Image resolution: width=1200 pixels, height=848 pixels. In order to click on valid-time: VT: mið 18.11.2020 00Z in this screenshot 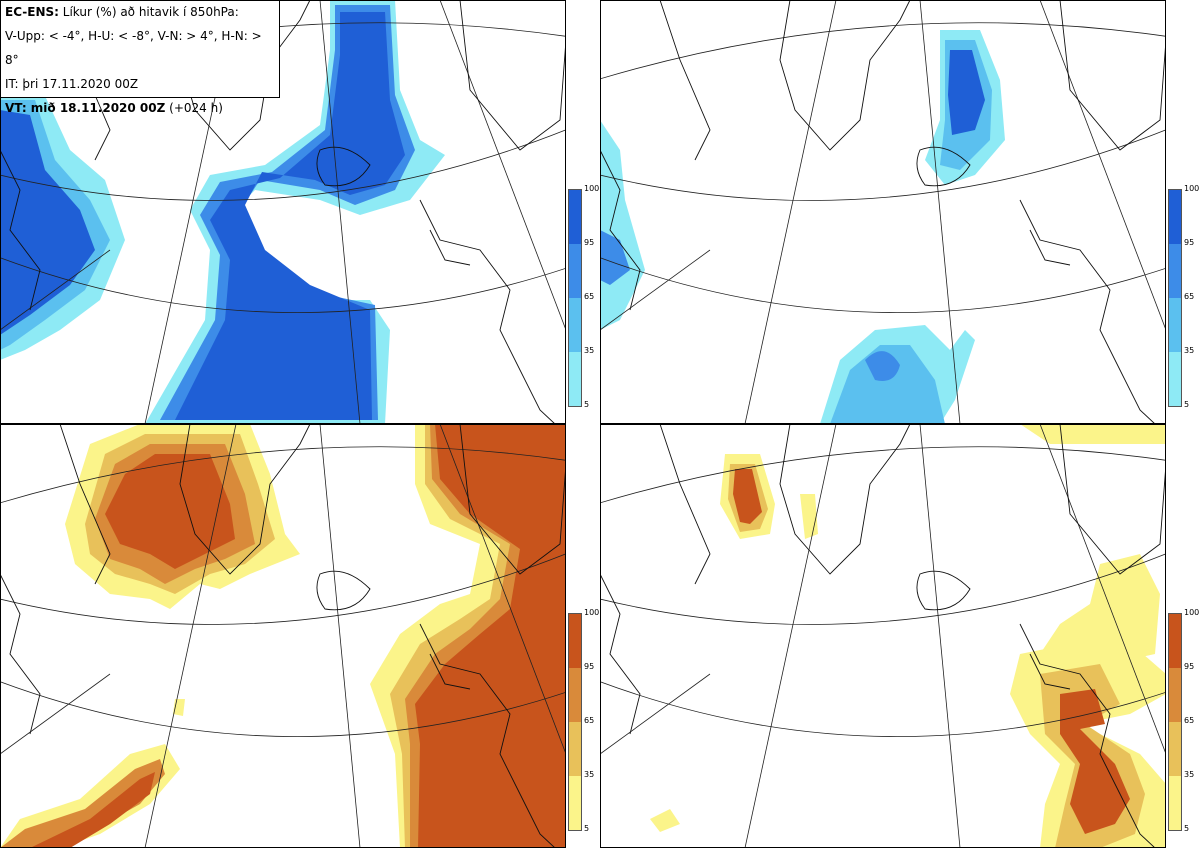, I will do `click(85, 108)`.